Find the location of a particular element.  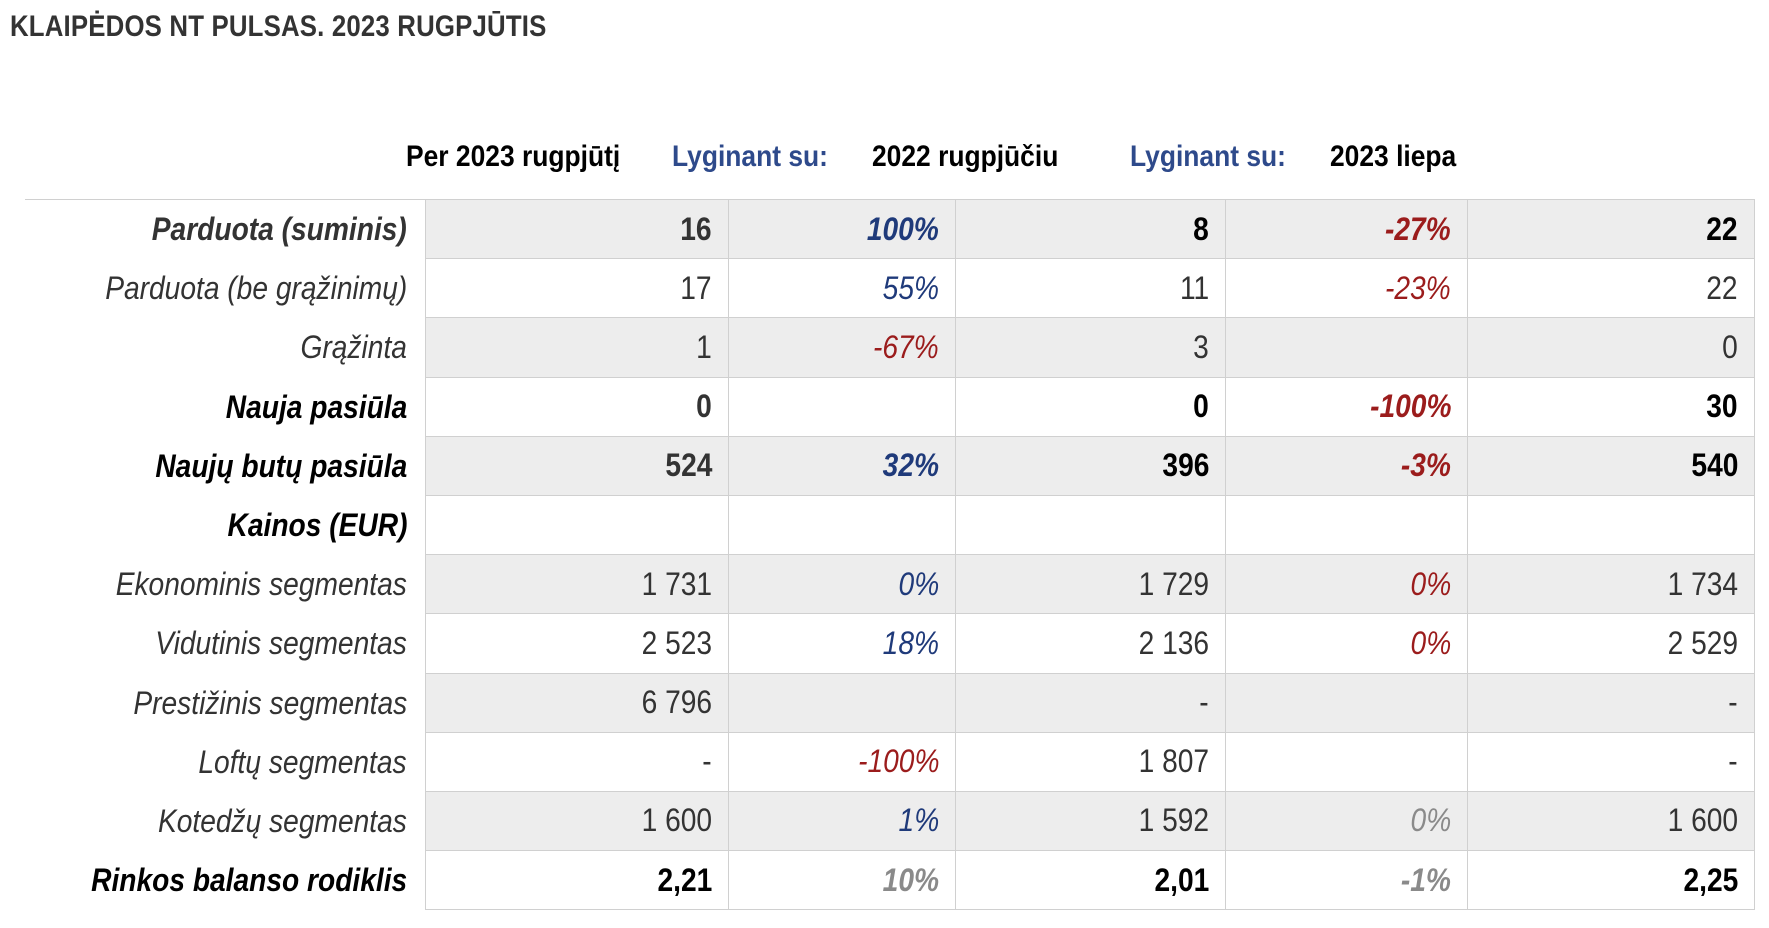

row-label: Grąžinta is located at coordinates (353, 347).